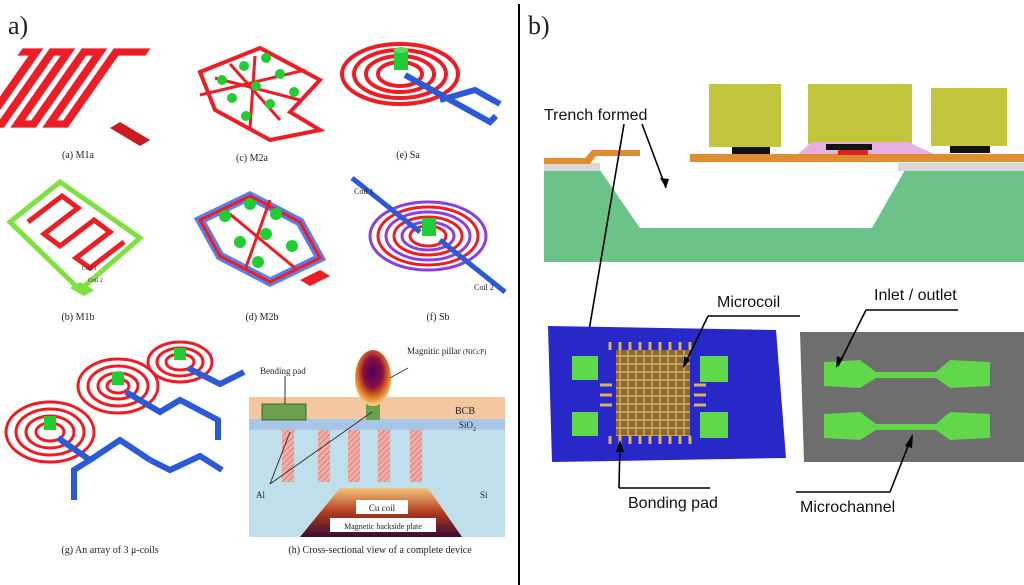 The height and width of the screenshot is (585, 1024). Describe the element at coordinates (437, 317) in the screenshot. I see `caption-sb: (f) Sb` at that location.